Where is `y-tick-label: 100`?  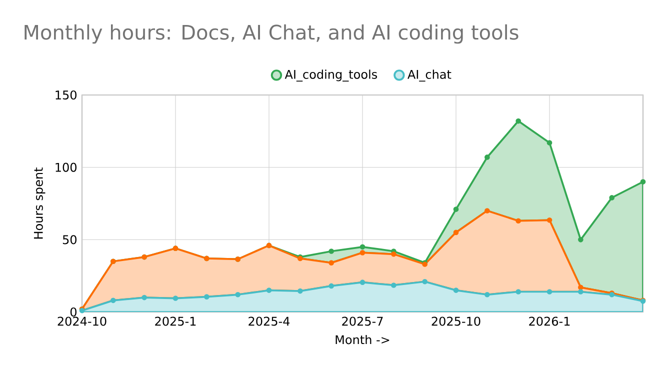 y-tick-label: 100 is located at coordinates (66, 167).